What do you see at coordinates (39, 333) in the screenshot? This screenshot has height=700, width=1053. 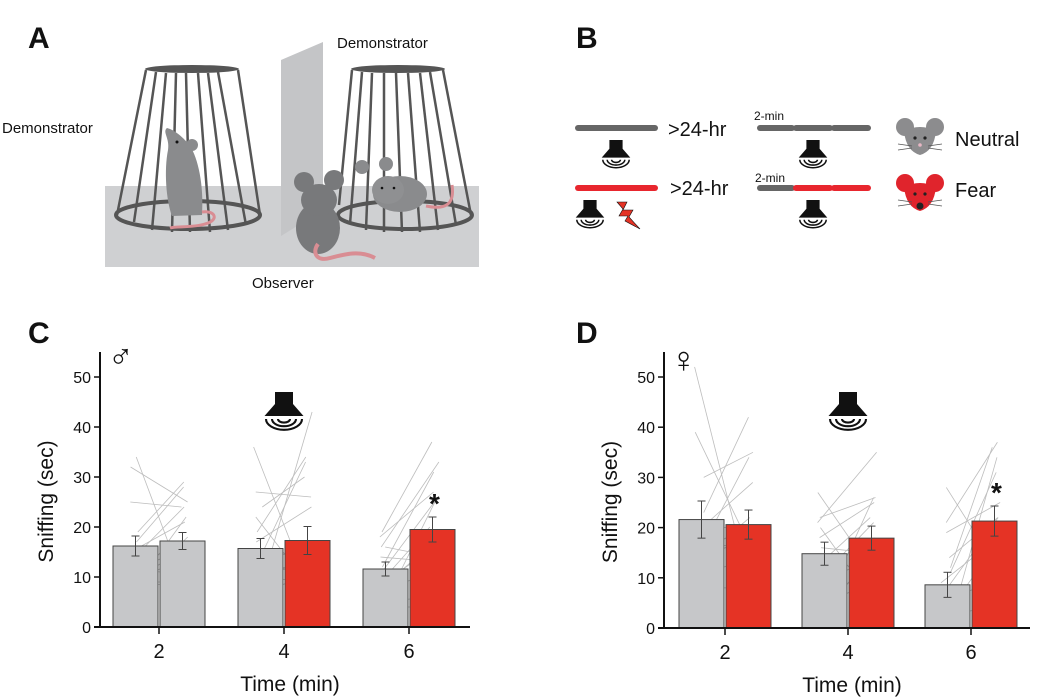 I see `panel-letter-c: C` at bounding box center [39, 333].